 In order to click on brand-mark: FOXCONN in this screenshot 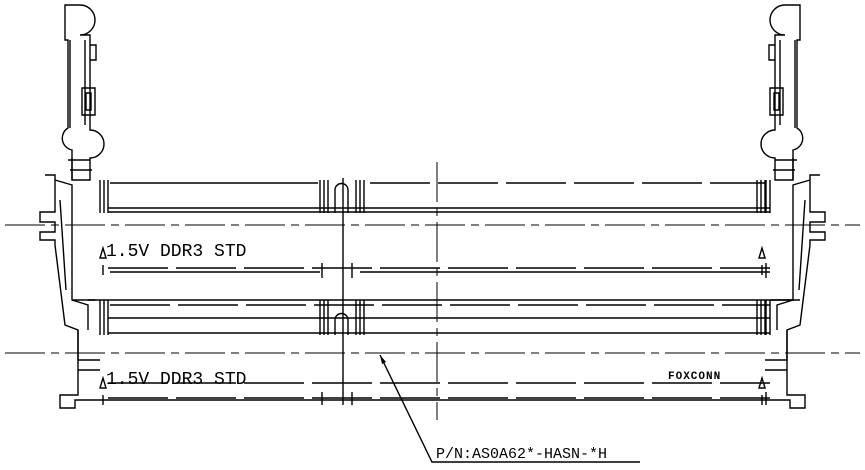, I will do `click(694, 377)`.